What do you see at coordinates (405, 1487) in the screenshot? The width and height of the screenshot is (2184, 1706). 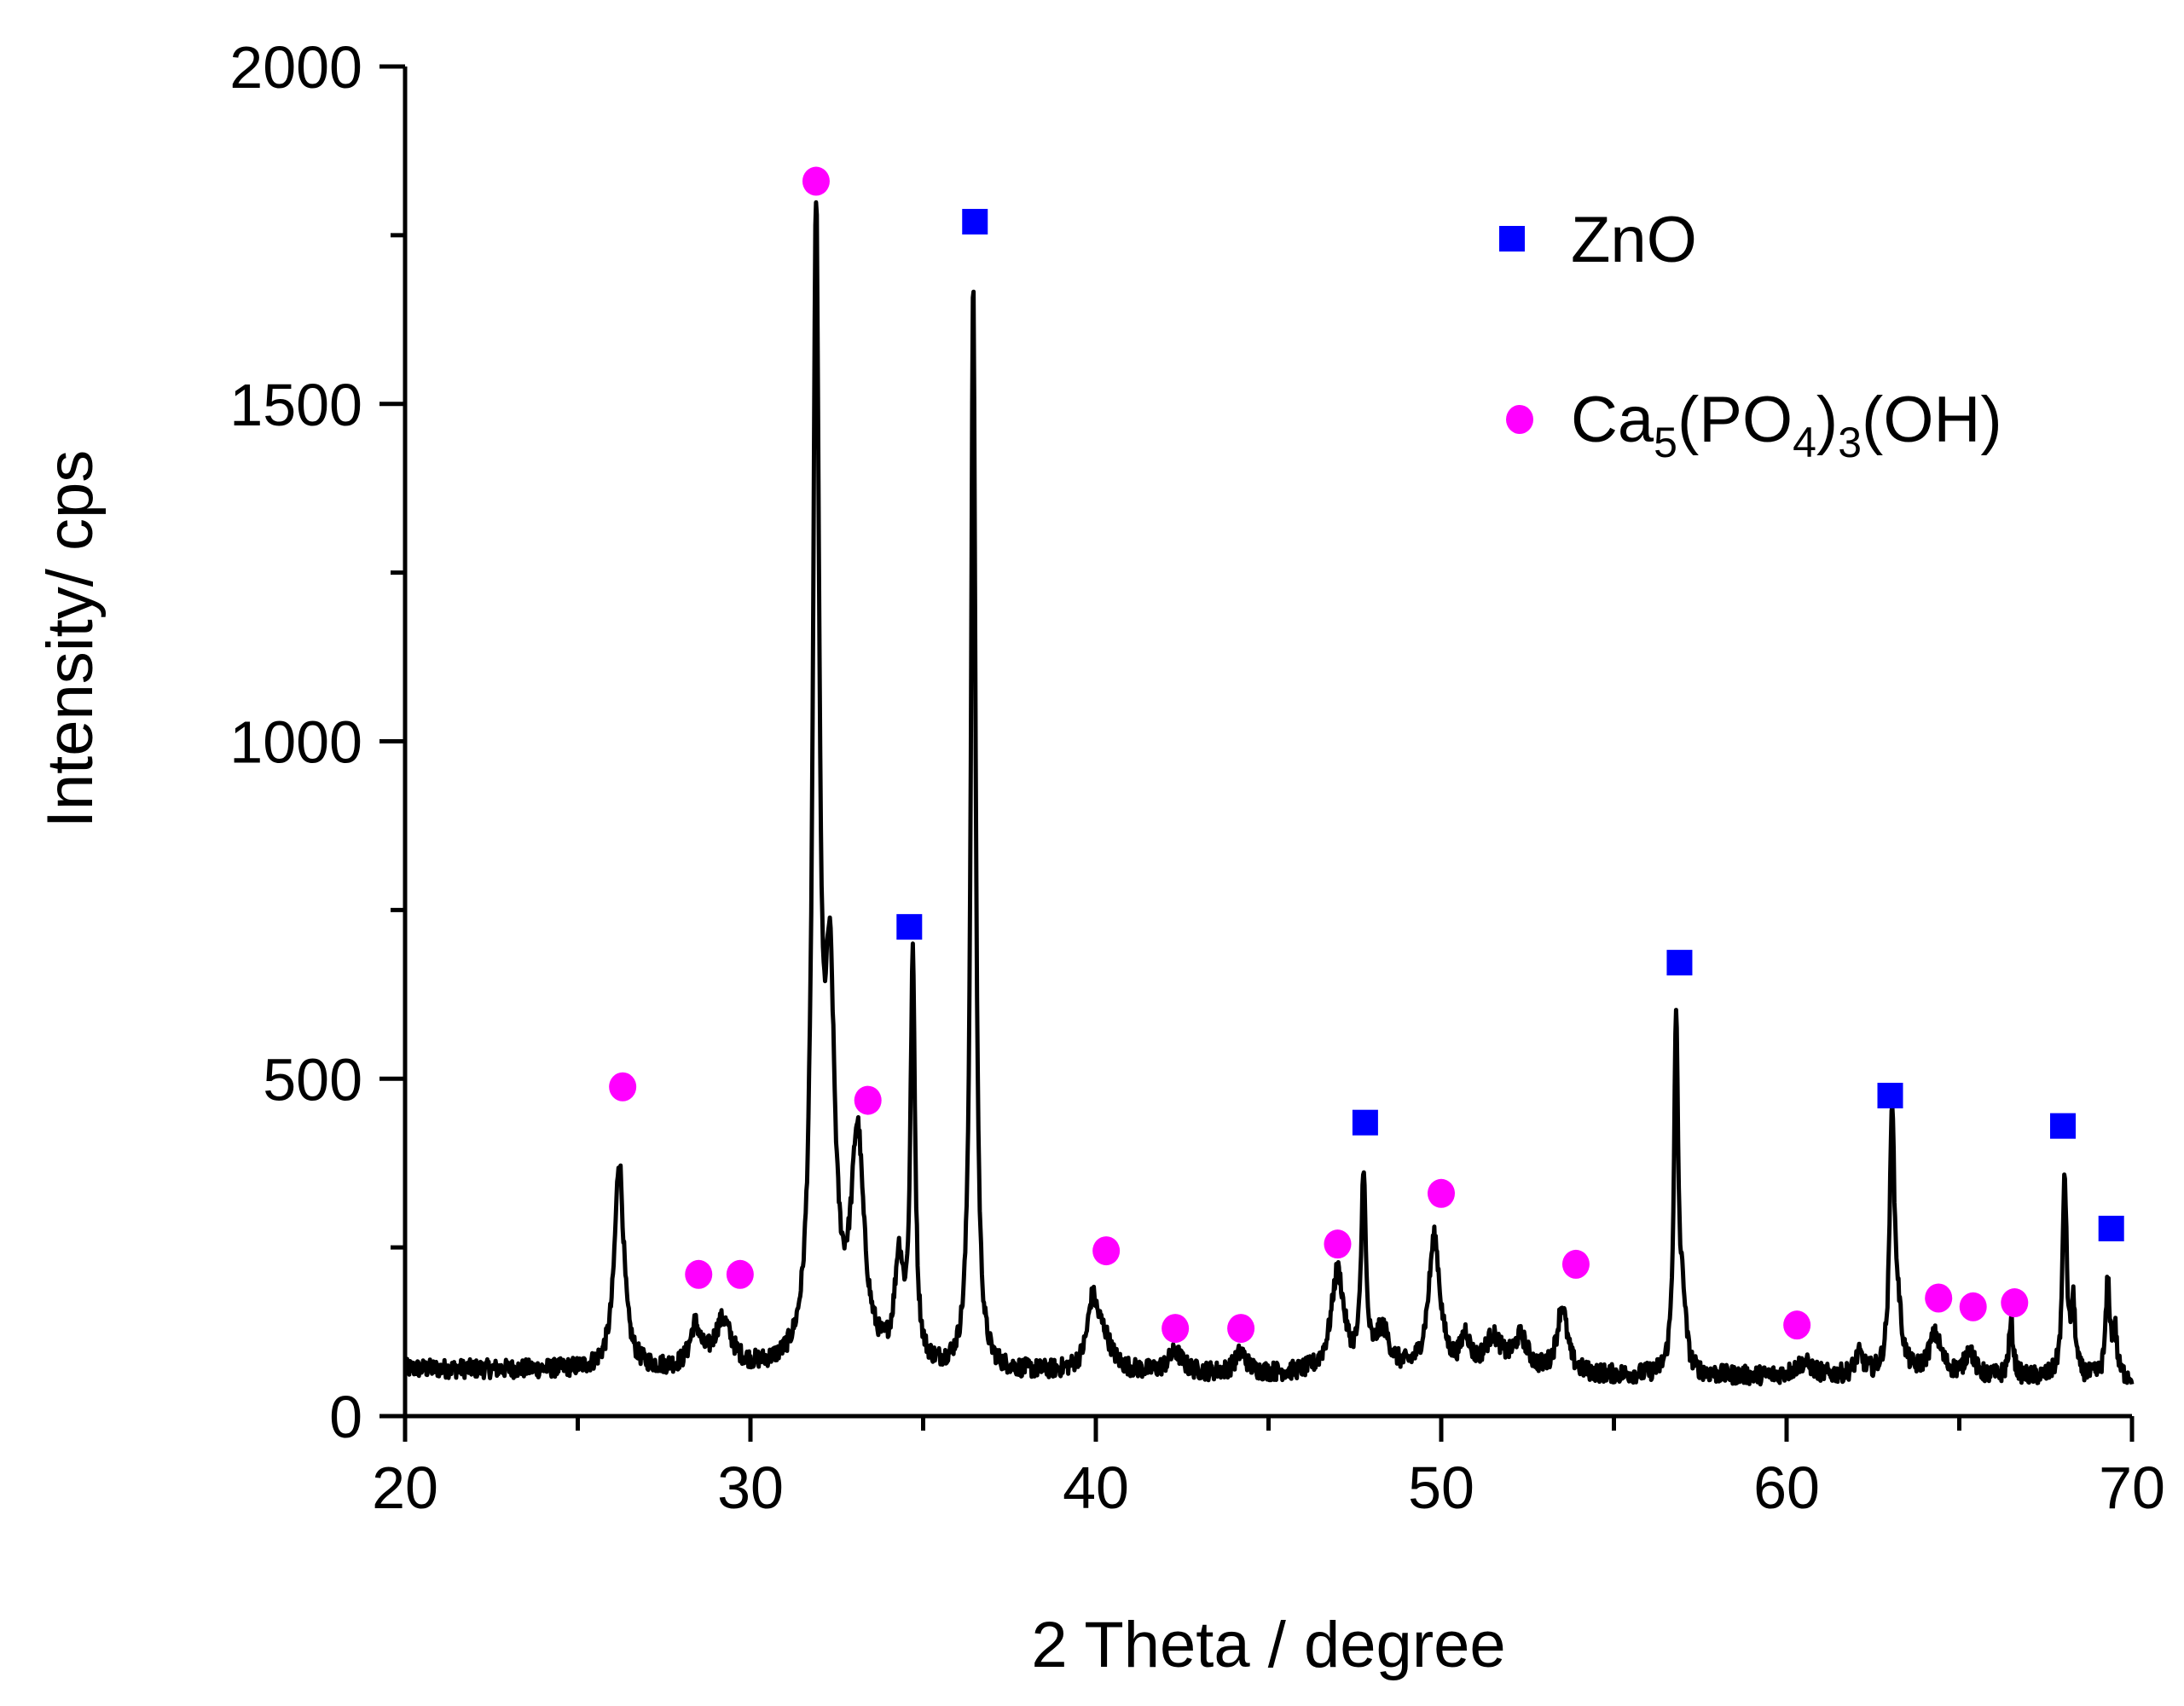 I see `x-tick-label: 20` at bounding box center [405, 1487].